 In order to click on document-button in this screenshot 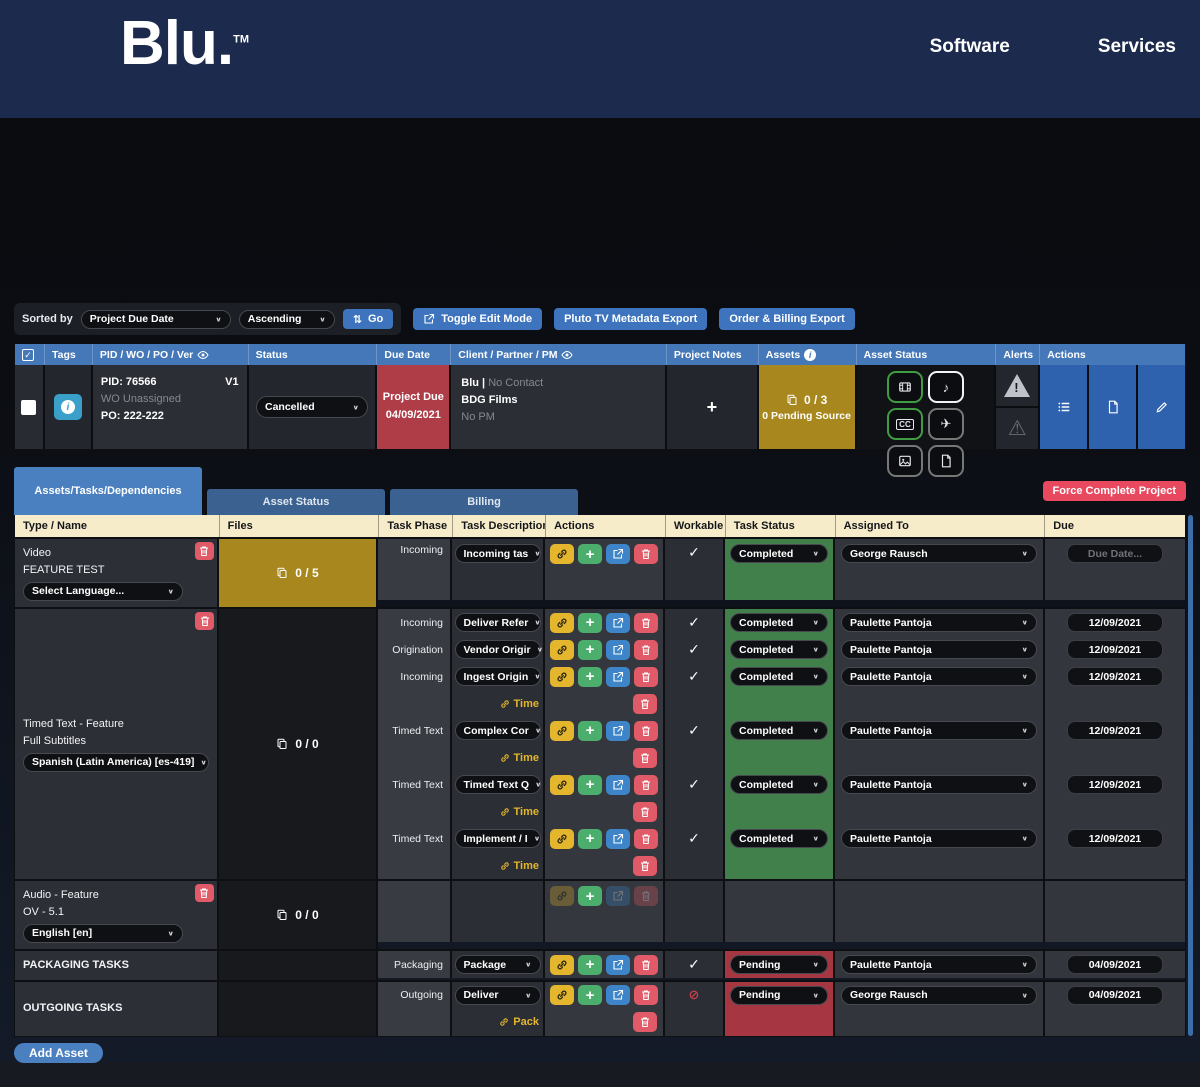, I will do `click(1112, 407)`.